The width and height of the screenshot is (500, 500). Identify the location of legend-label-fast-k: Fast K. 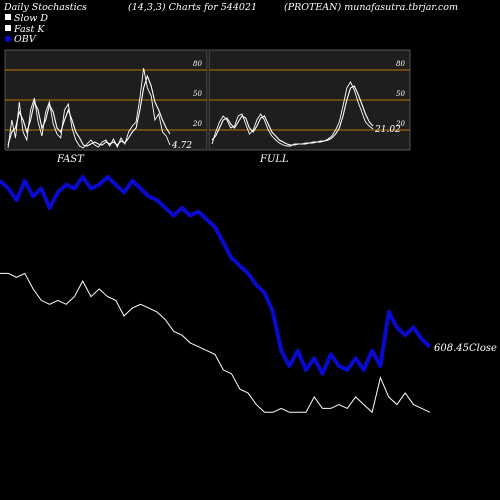
(29, 29).